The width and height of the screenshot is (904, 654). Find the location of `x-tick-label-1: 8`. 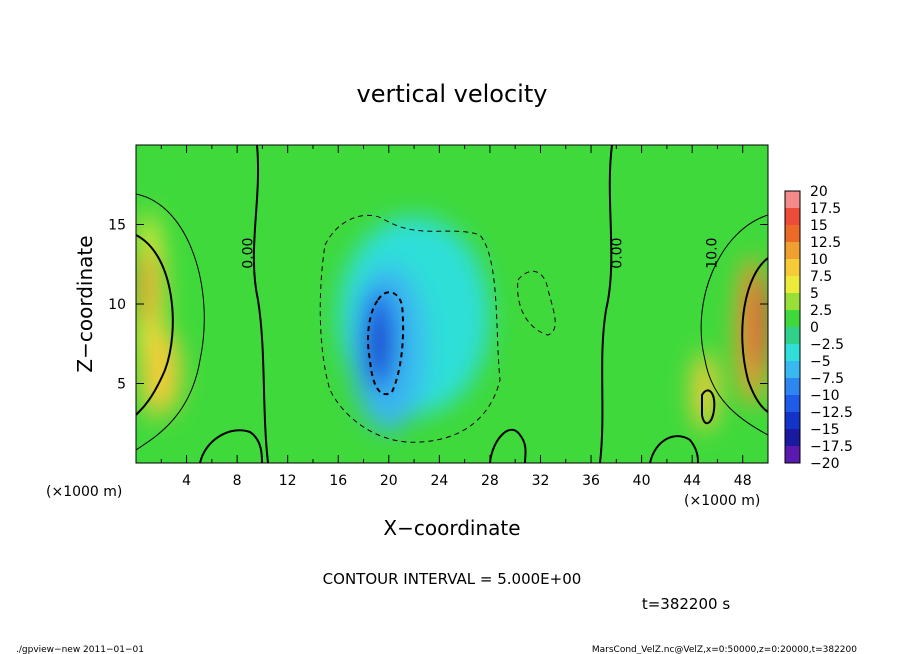

x-tick-label-1: 8 is located at coordinates (237, 481).